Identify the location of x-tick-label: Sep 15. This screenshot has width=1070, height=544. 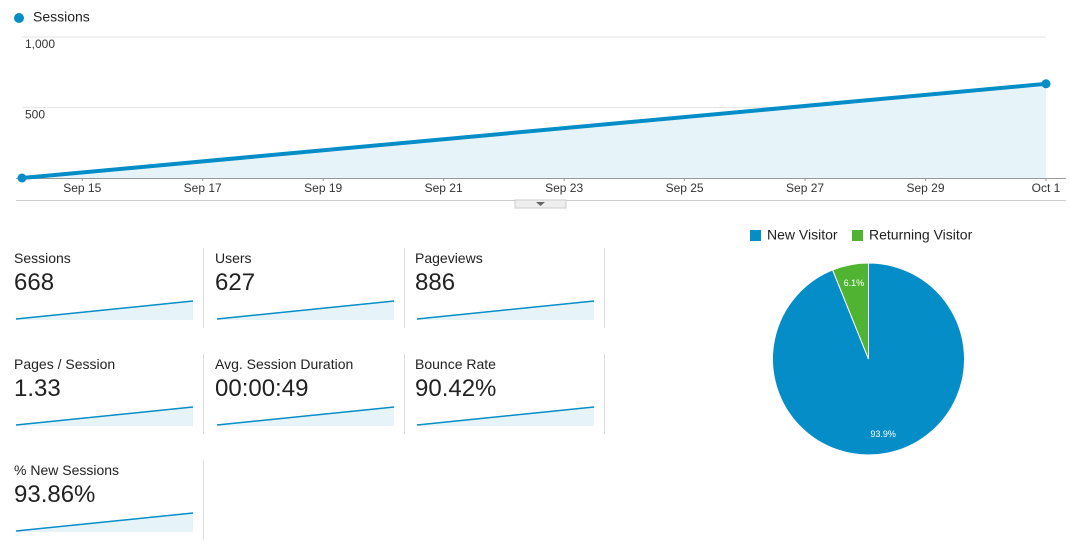
(82, 188).